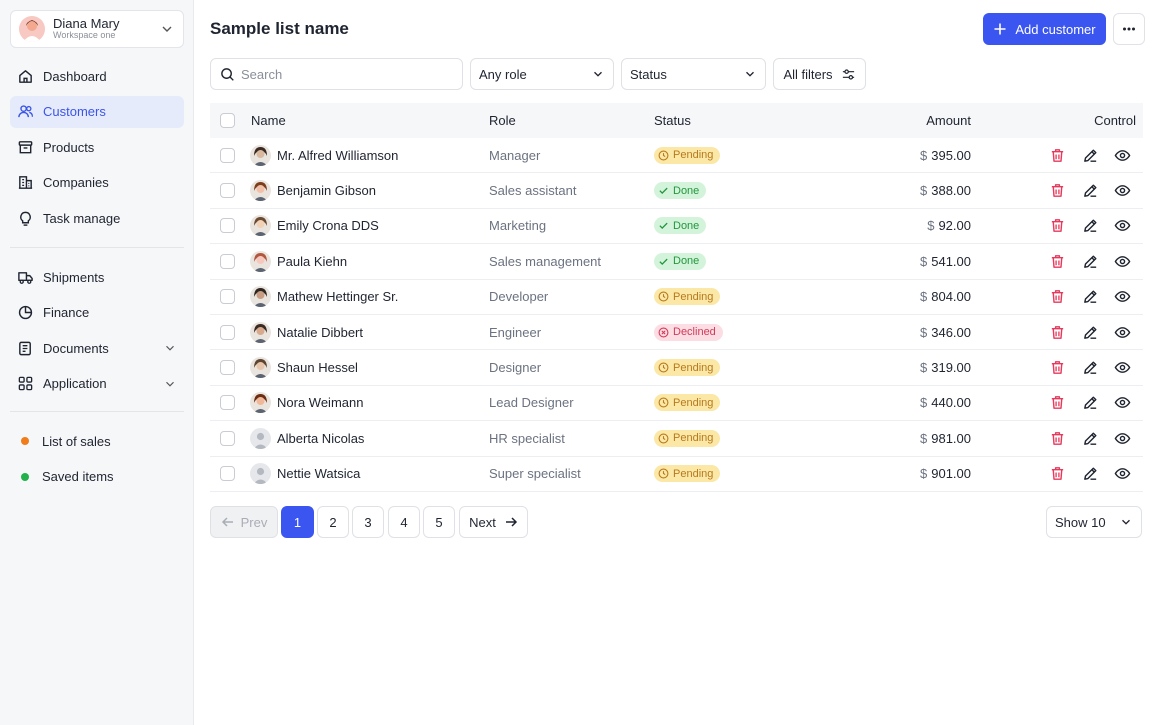 The height and width of the screenshot is (725, 1160). I want to click on column-name: Name, so click(268, 120).